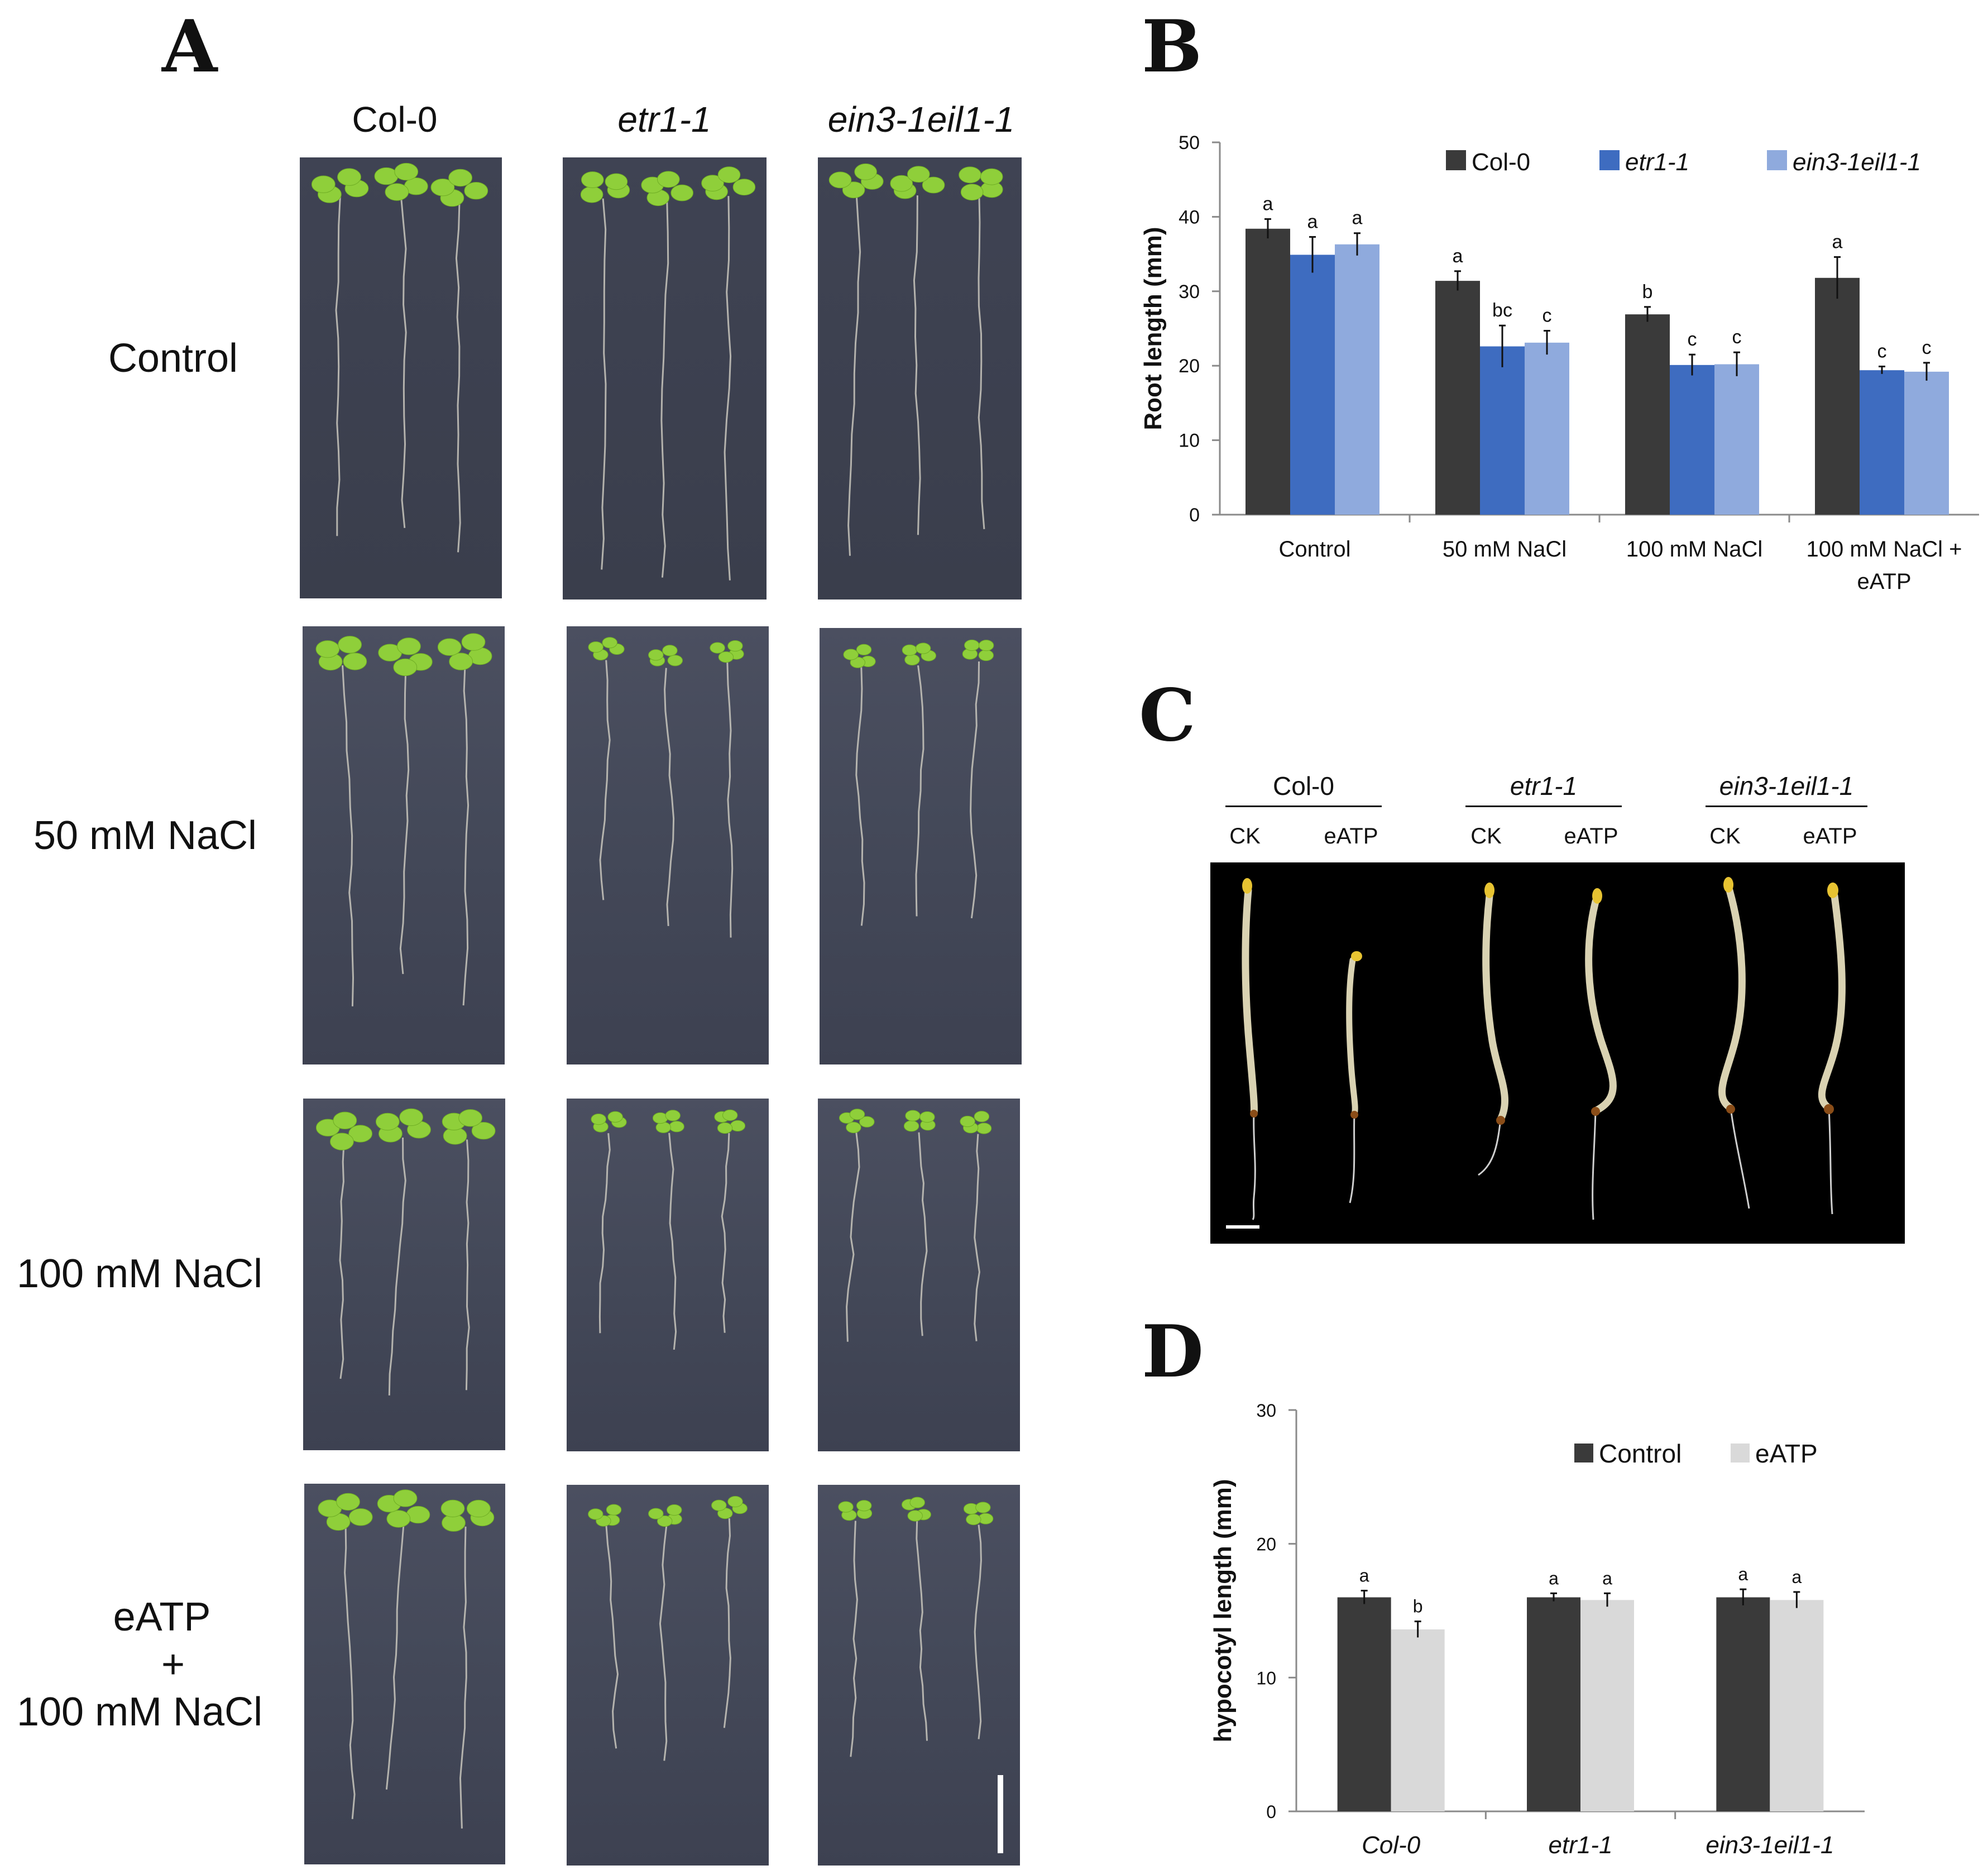 This screenshot has height=1875, width=1988. Describe the element at coordinates (1832, 1049) in the screenshot. I see `seedling-ein3-eatp` at that location.